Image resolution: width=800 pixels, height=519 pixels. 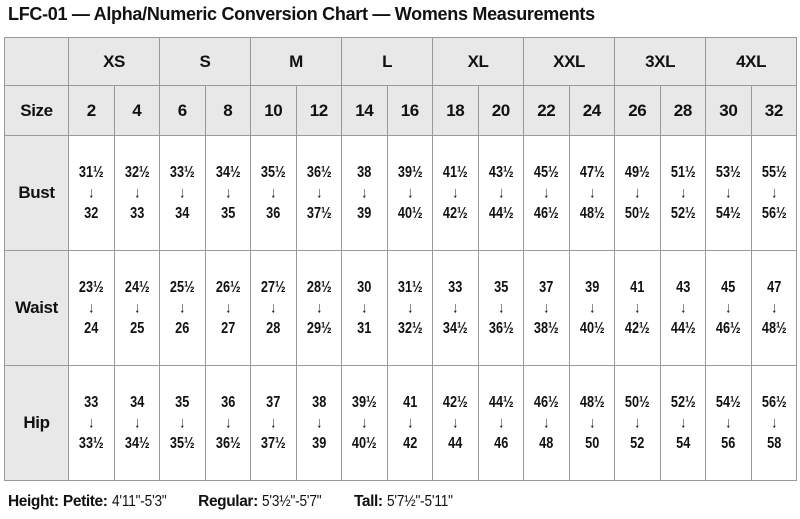 What do you see at coordinates (501, 402) in the screenshot?
I see `range-from: 44½` at bounding box center [501, 402].